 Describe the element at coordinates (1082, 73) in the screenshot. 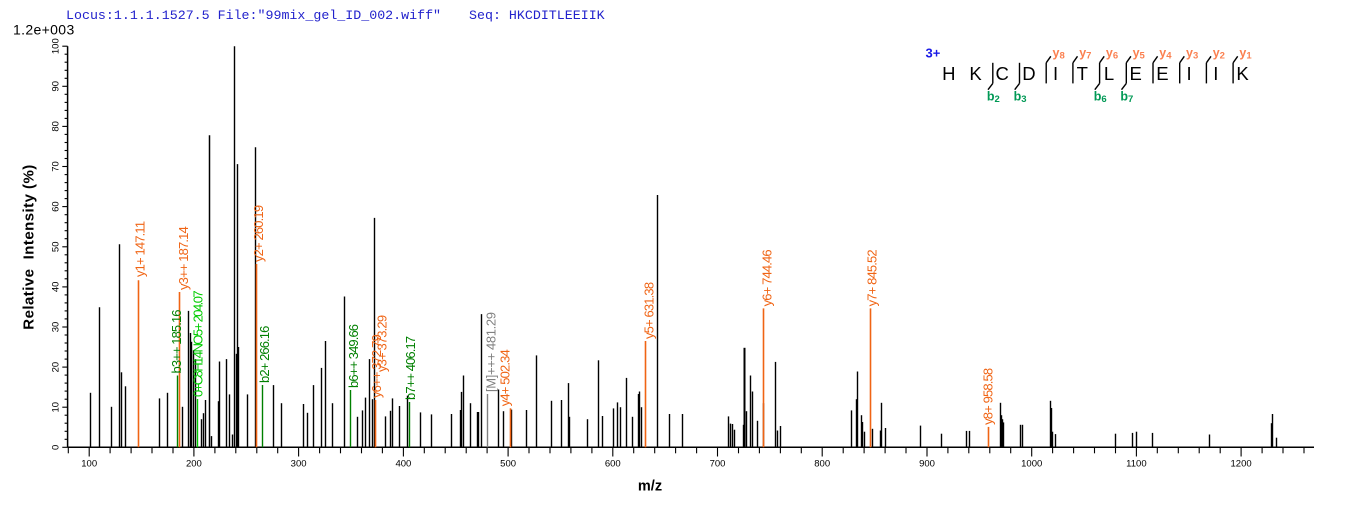

I see `svg-text: T` at that location.